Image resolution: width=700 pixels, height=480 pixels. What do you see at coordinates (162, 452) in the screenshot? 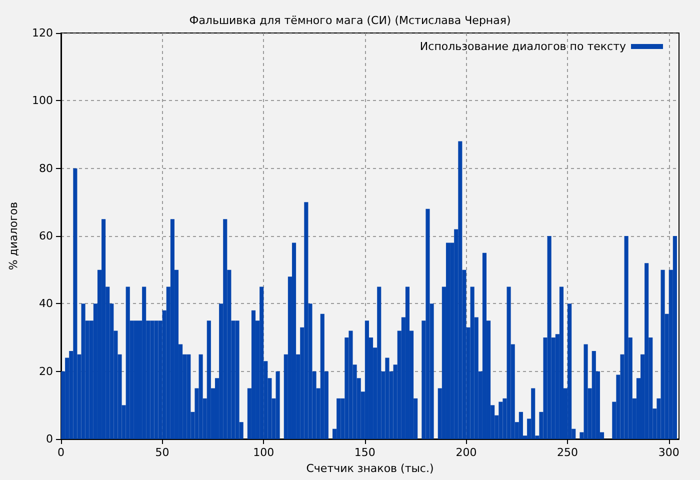
I see `x-tick-label: 50` at bounding box center [162, 452].